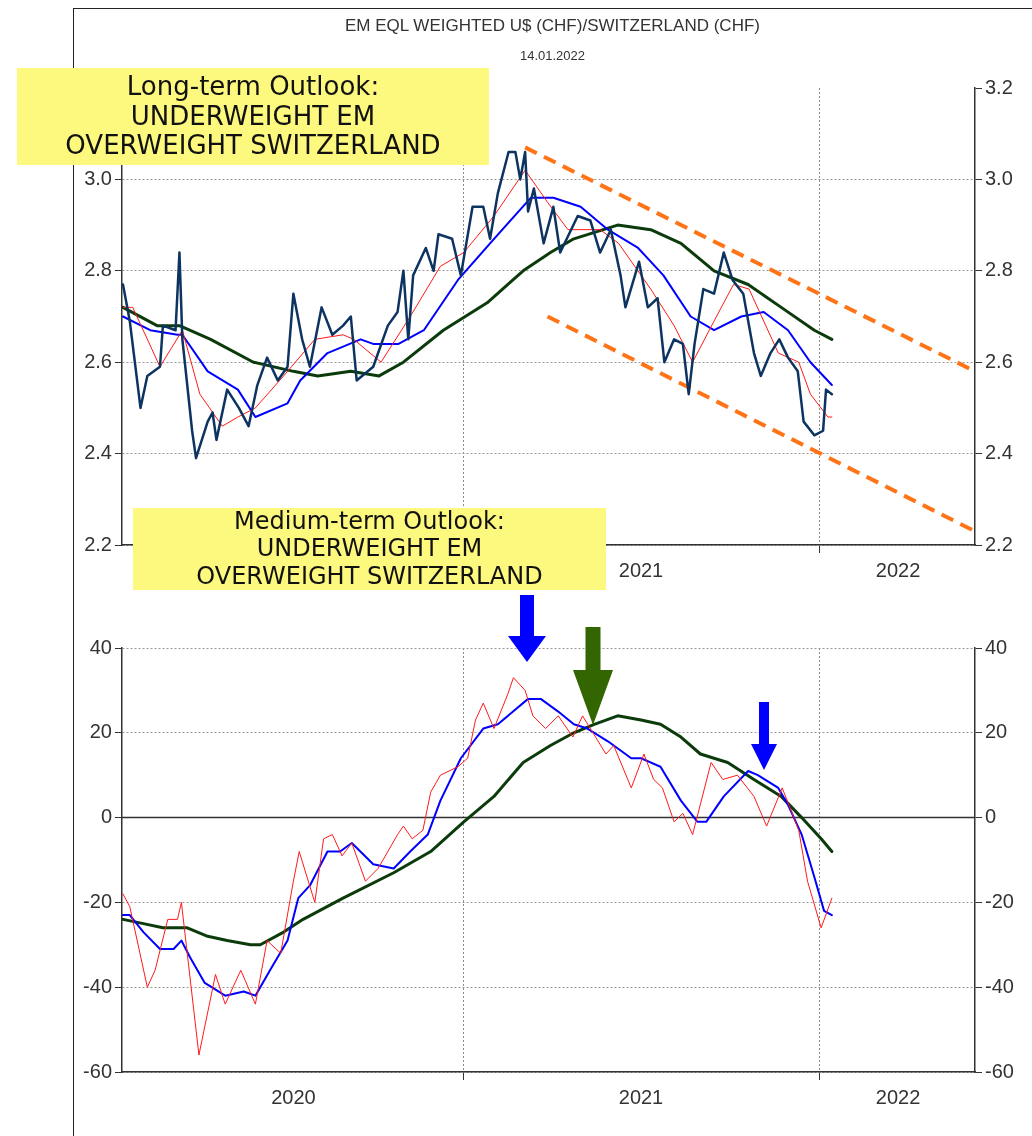  Describe the element at coordinates (97, 1070) in the screenshot. I see `y-tick-label: -60` at that location.